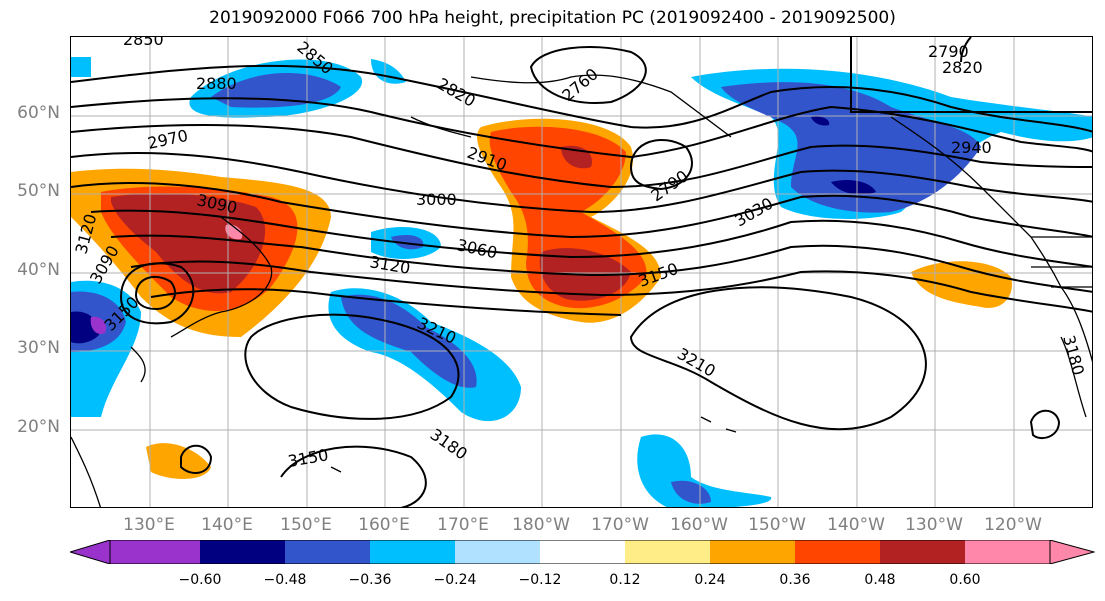  What do you see at coordinates (436, 199) in the screenshot?
I see `contour-label: 3000` at bounding box center [436, 199].